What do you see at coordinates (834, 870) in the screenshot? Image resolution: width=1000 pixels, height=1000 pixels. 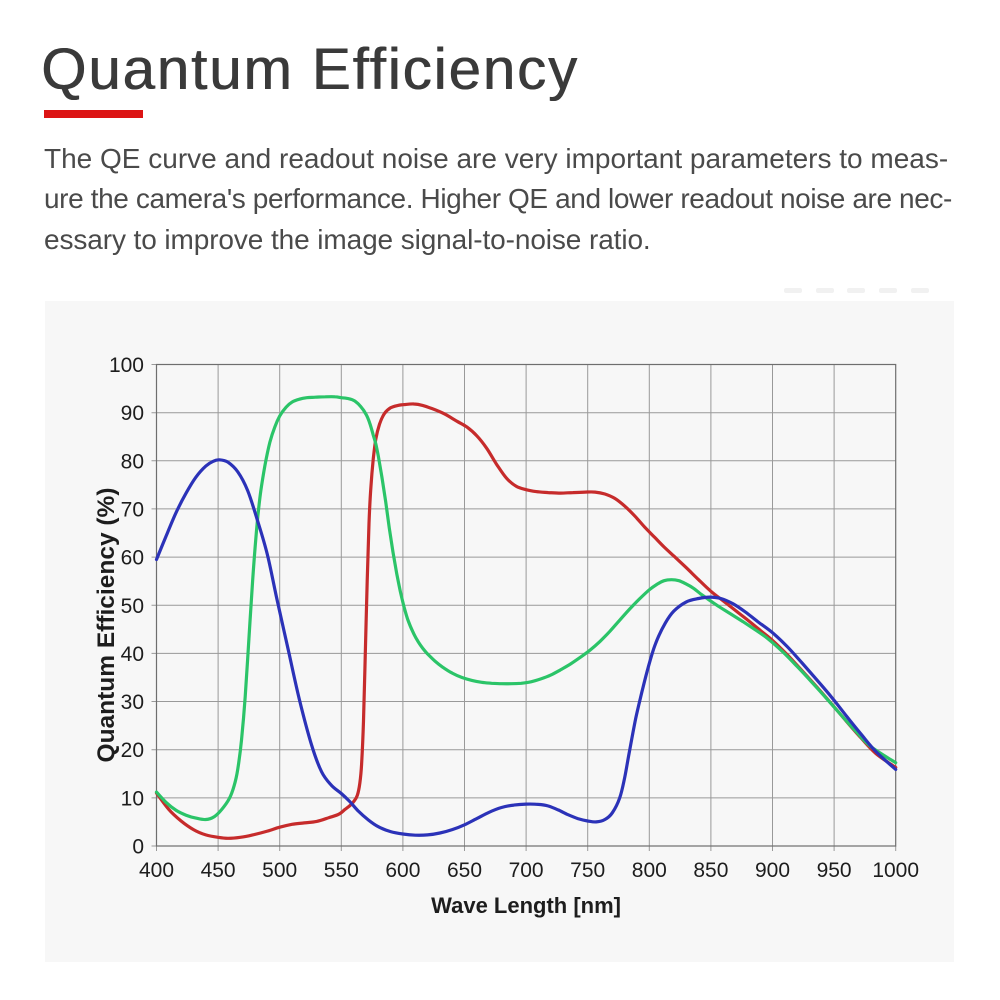 I see `svg-text: 950` at bounding box center [834, 870].